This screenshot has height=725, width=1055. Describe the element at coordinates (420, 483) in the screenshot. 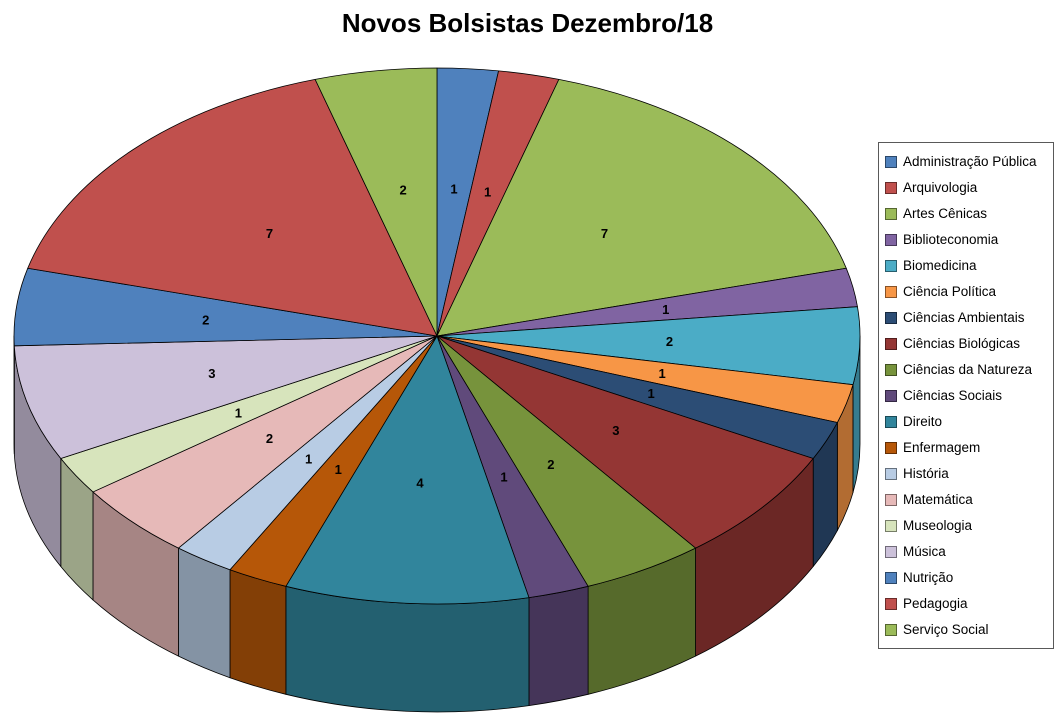

I see `slice-value-label: 4` at that location.